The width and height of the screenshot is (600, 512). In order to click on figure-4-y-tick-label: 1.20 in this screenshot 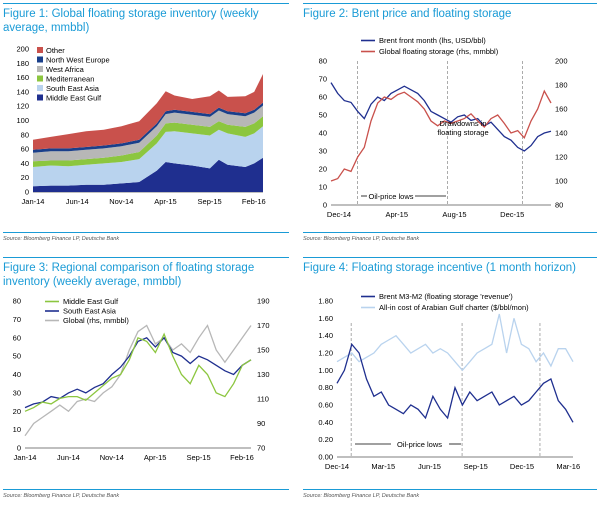, I will do `click(325, 353)`.